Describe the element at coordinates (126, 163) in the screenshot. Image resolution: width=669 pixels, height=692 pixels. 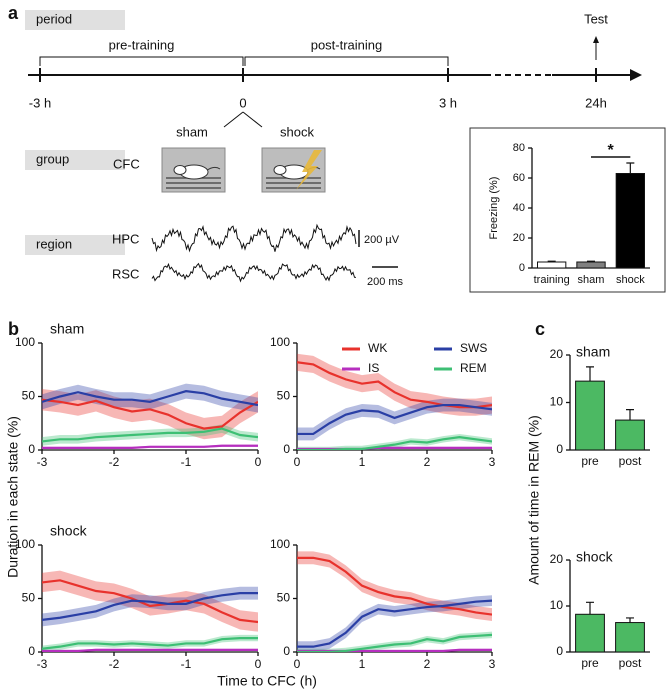
I see `cfc-label: CFC` at that location.